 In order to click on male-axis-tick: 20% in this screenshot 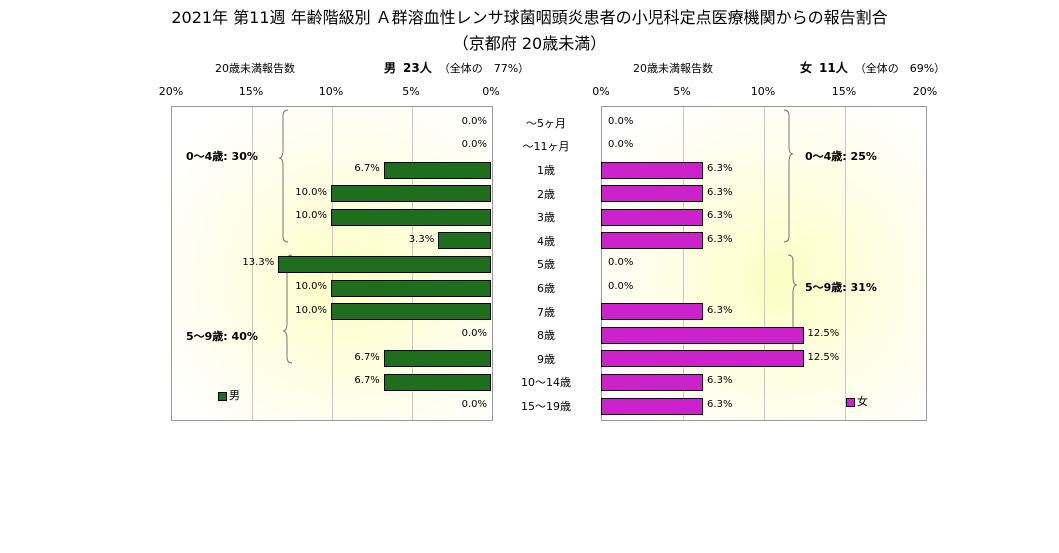, I will do `click(171, 91)`.